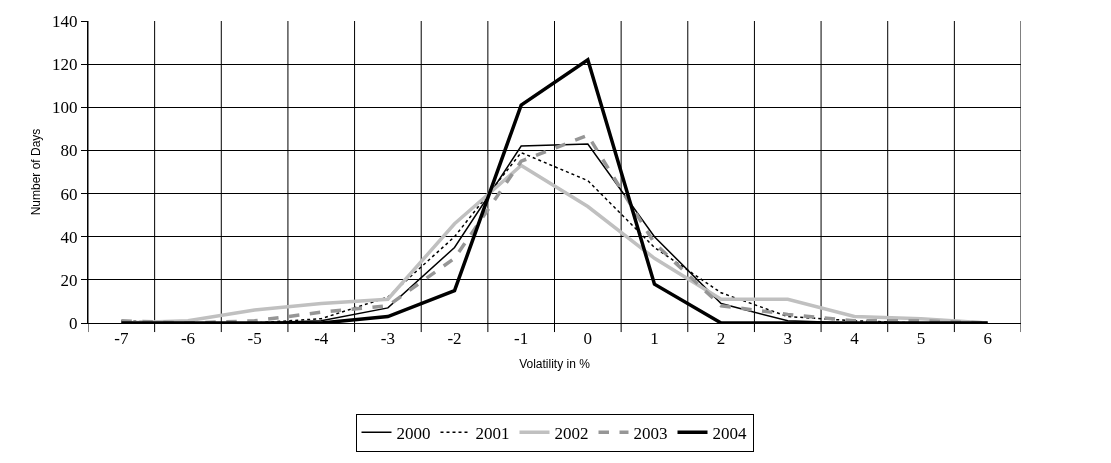 The height and width of the screenshot is (463, 1111). What do you see at coordinates (69, 280) in the screenshot?
I see `y-tick-label: 20` at bounding box center [69, 280].